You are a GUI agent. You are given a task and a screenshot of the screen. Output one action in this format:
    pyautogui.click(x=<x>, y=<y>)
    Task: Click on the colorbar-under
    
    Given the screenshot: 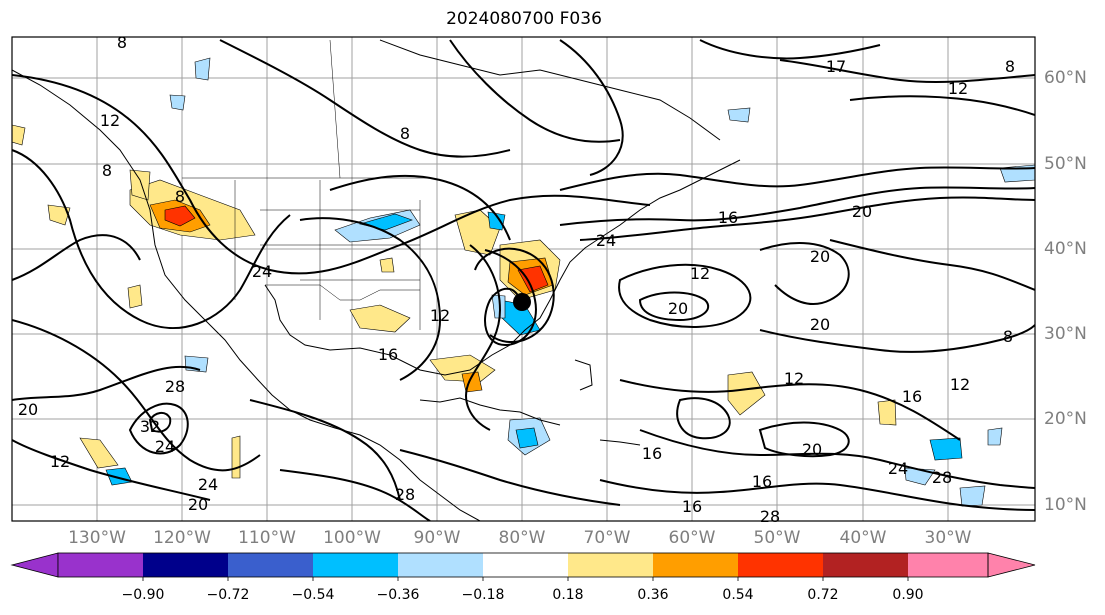 What is the action you would take?
    pyautogui.click(x=34, y=565)
    